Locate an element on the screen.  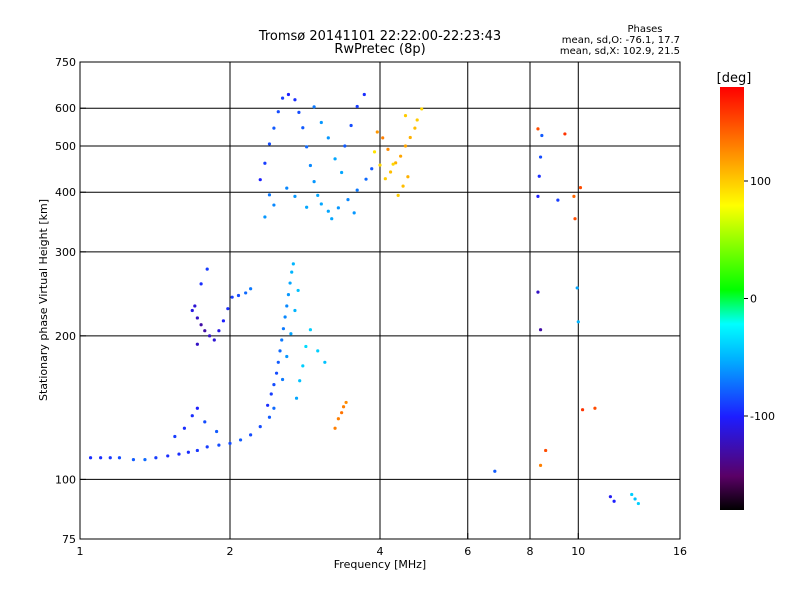
phases-line-x: mean, sd,X: 102.9, 21.5 is located at coordinates (620, 51).